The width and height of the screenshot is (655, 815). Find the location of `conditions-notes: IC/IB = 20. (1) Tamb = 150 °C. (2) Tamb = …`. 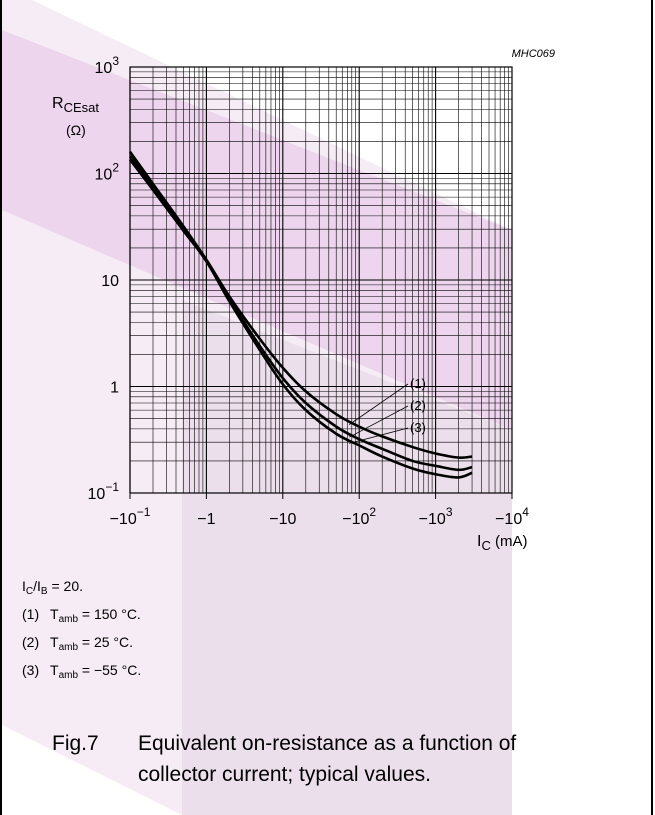

conditions-notes: IC/IB = 20. (1) Tamb = 150 °C. (2) Tamb = … is located at coordinates (81, 631).